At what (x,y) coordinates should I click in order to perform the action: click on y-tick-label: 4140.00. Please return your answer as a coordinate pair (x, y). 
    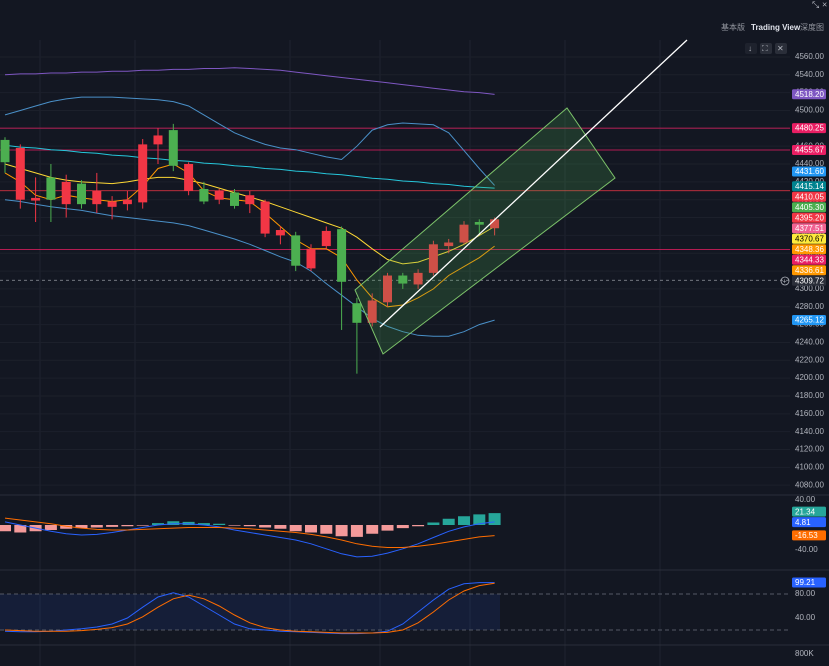
    Looking at the image, I should click on (809, 431).